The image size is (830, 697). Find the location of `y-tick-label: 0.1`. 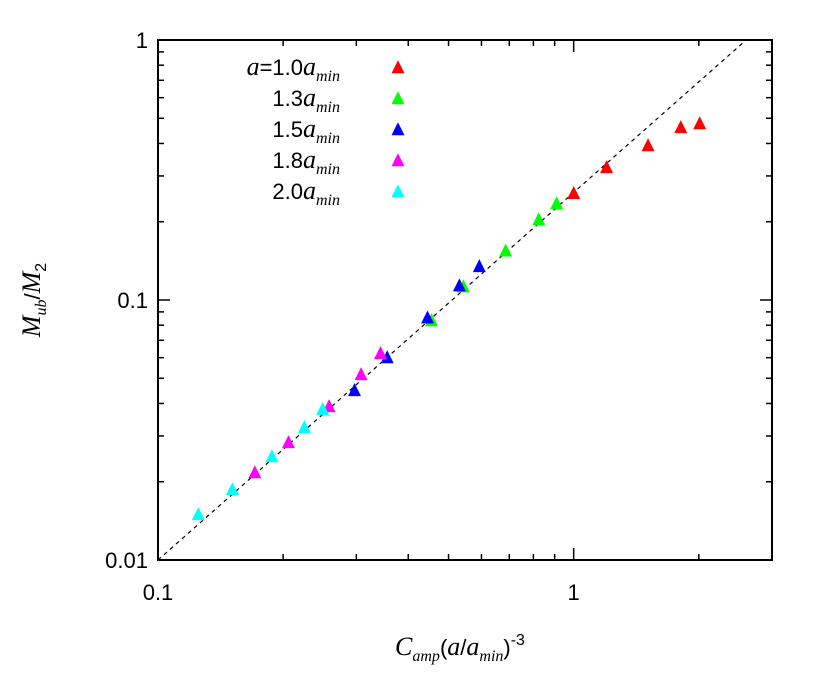

y-tick-label: 0.1 is located at coordinates (132, 300).